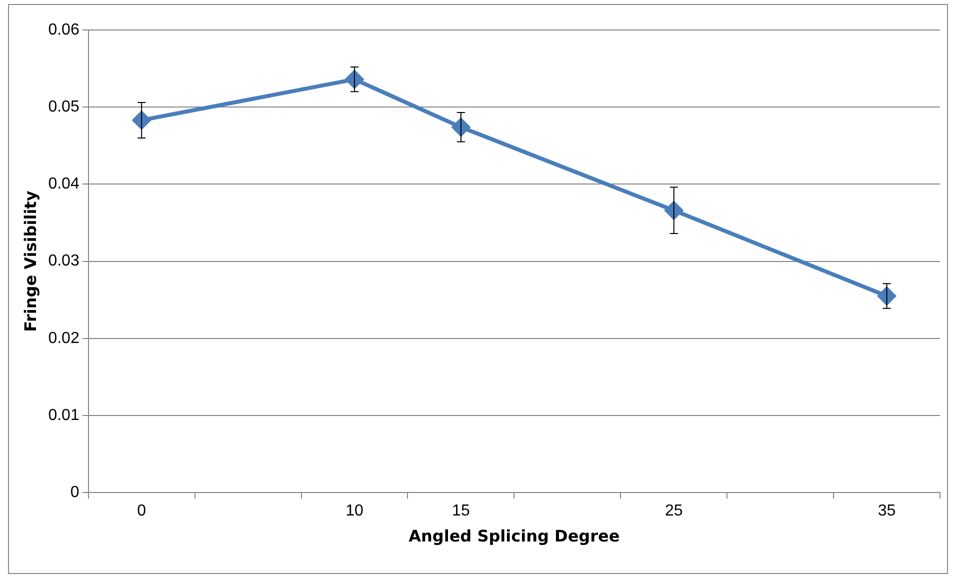 This screenshot has height=581, width=958. Describe the element at coordinates (64, 29) in the screenshot. I see `y-tick-label: 0.06` at that location.